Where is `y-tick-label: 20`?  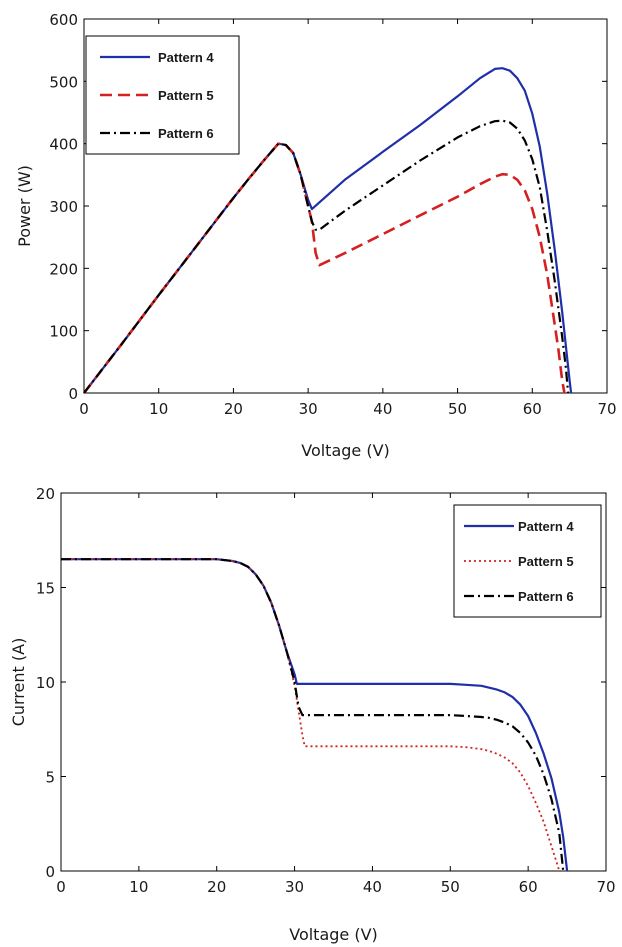
y-tick-label: 20 is located at coordinates (45, 494).